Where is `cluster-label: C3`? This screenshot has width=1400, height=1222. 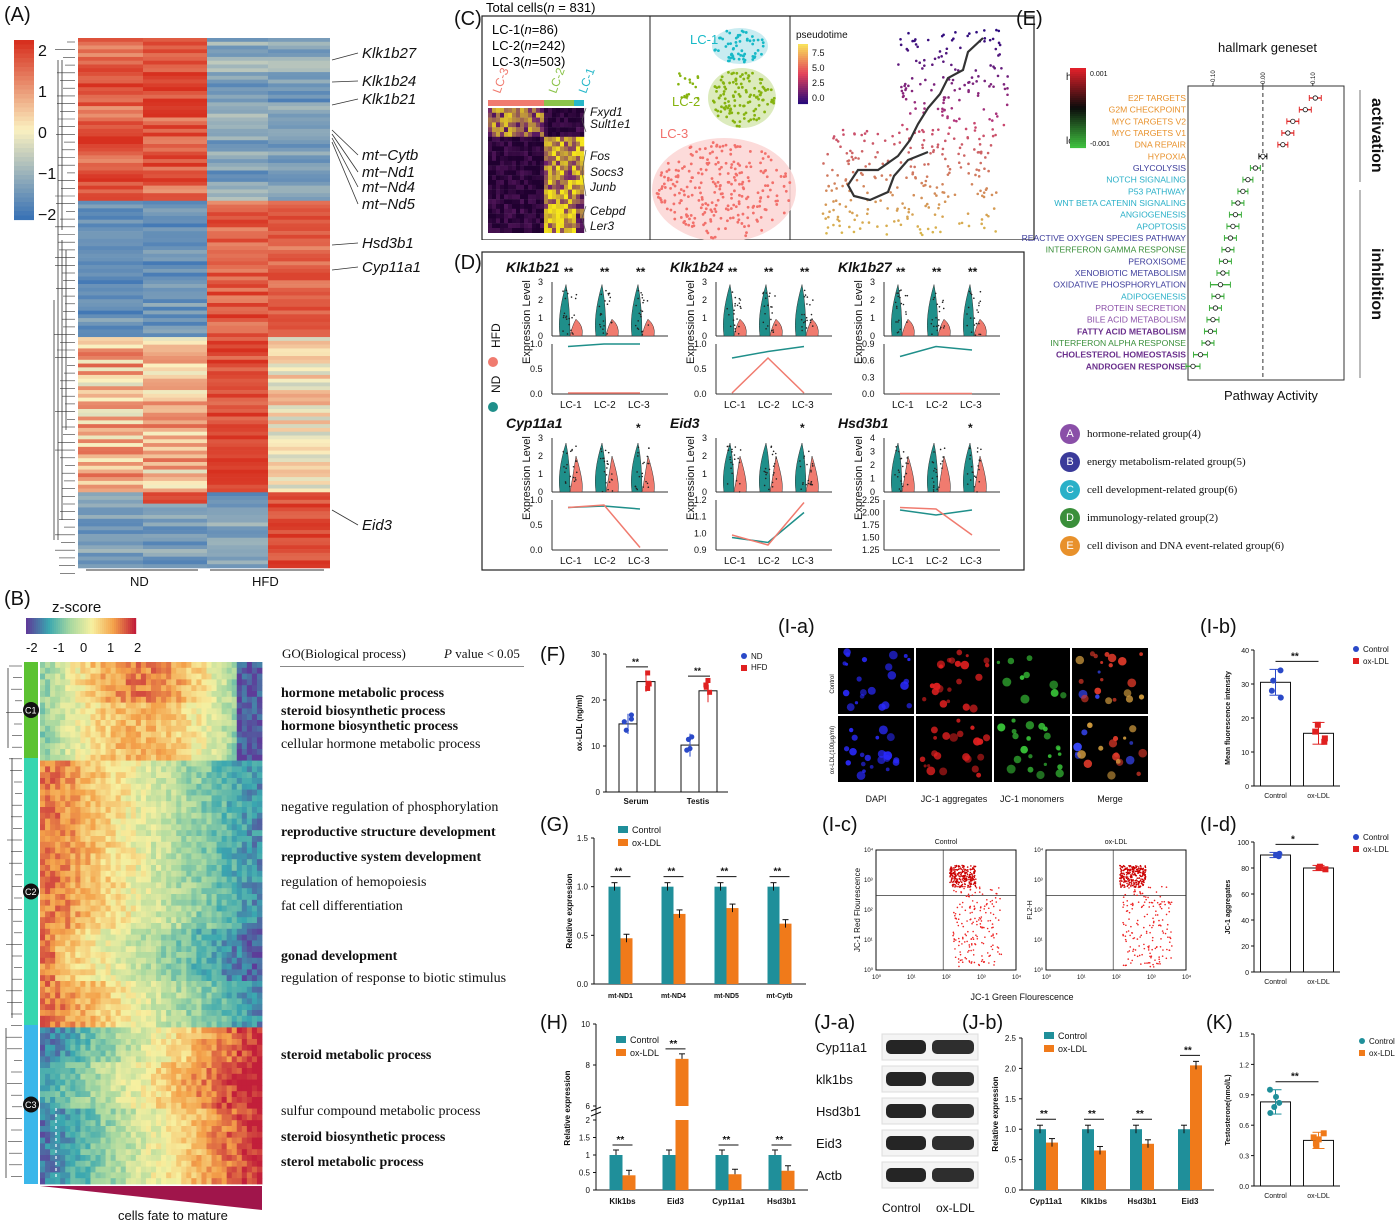 cluster-label: C3 is located at coordinates (31, 1105).